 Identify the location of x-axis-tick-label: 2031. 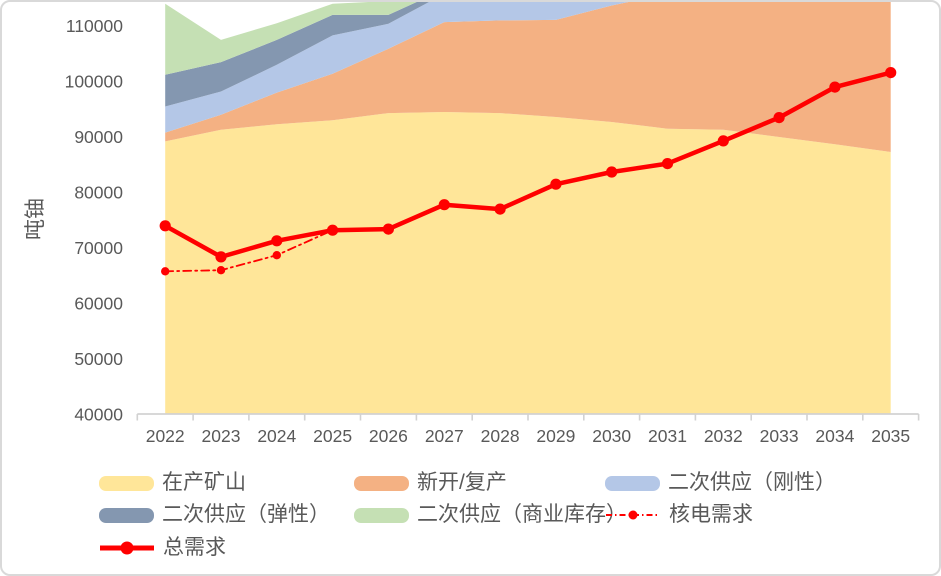
(667, 436).